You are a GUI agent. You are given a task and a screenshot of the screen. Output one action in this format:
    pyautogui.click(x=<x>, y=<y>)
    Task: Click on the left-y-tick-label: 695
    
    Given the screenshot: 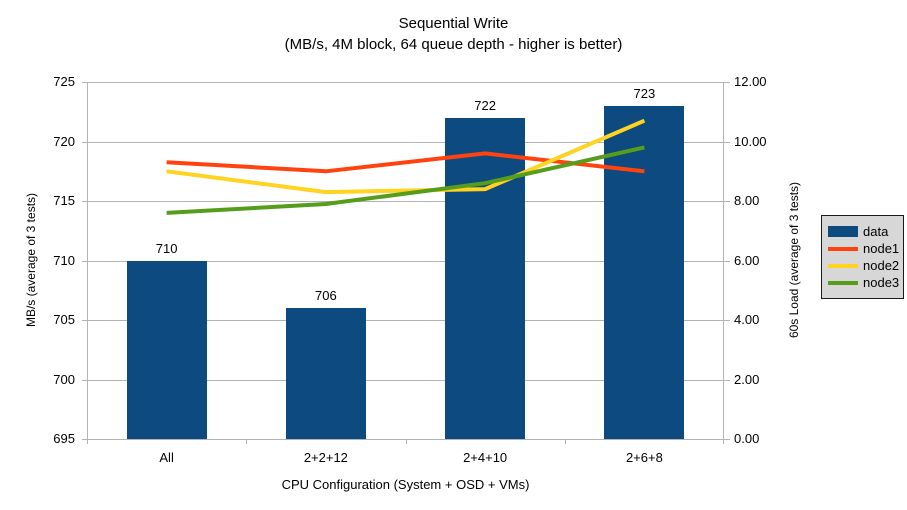 What is the action you would take?
    pyautogui.click(x=64, y=438)
    